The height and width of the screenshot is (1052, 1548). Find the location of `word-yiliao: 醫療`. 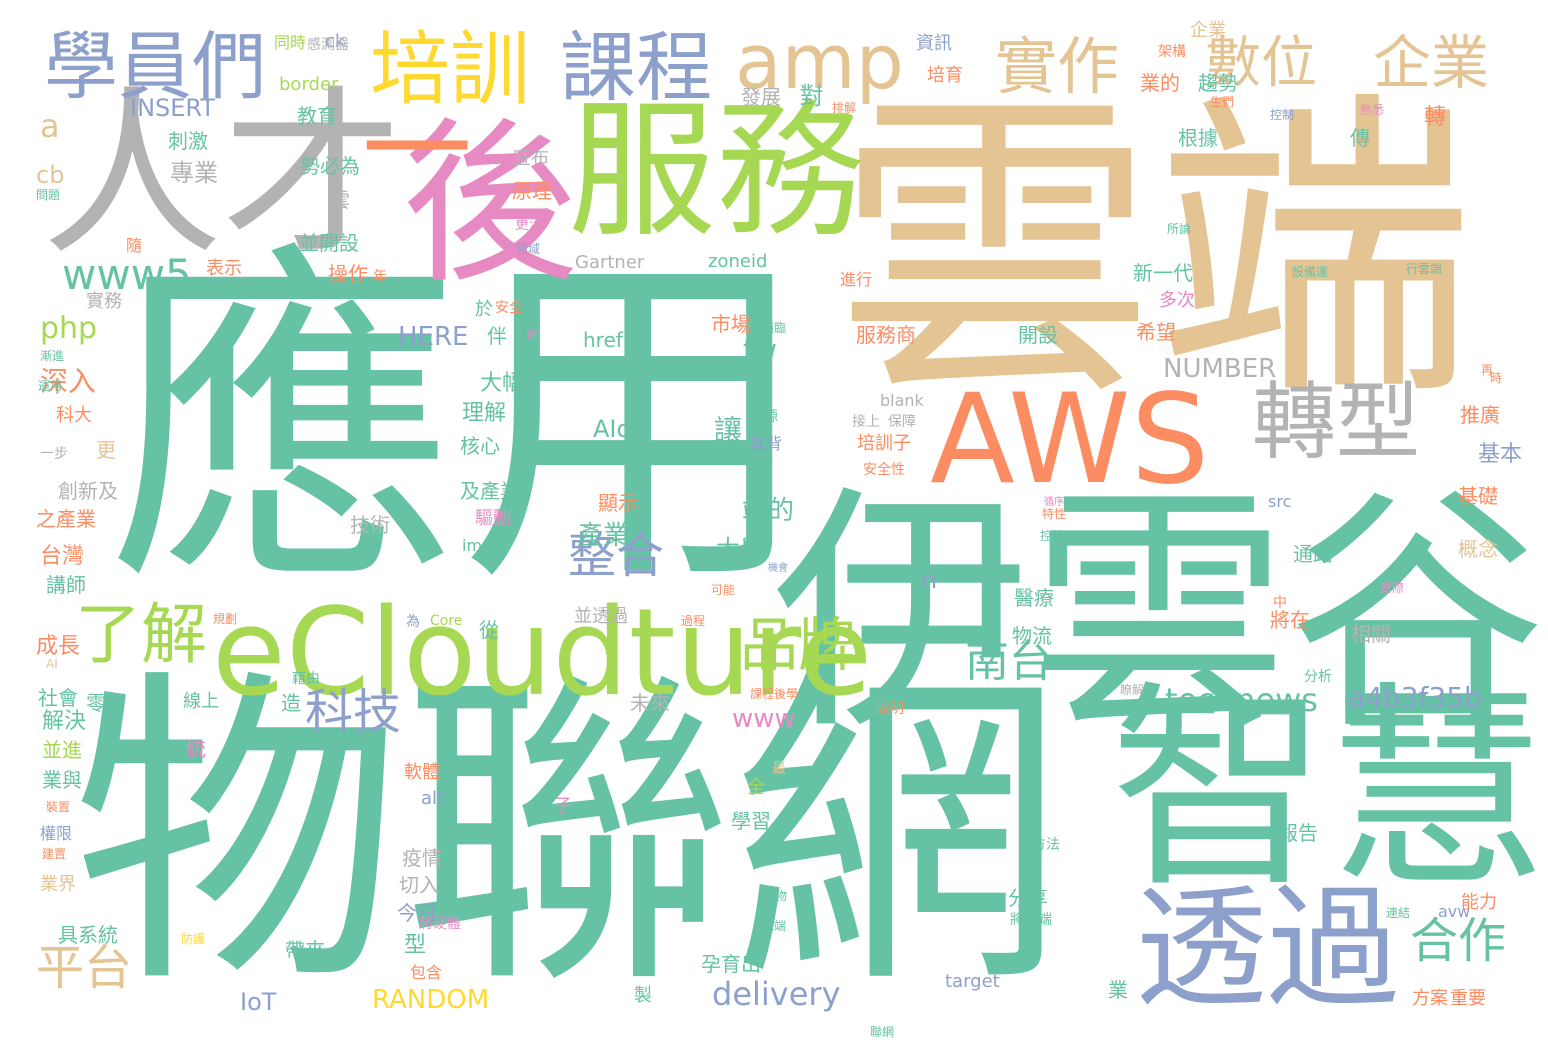

word-yiliao: 醫療 is located at coordinates (1034, 598).